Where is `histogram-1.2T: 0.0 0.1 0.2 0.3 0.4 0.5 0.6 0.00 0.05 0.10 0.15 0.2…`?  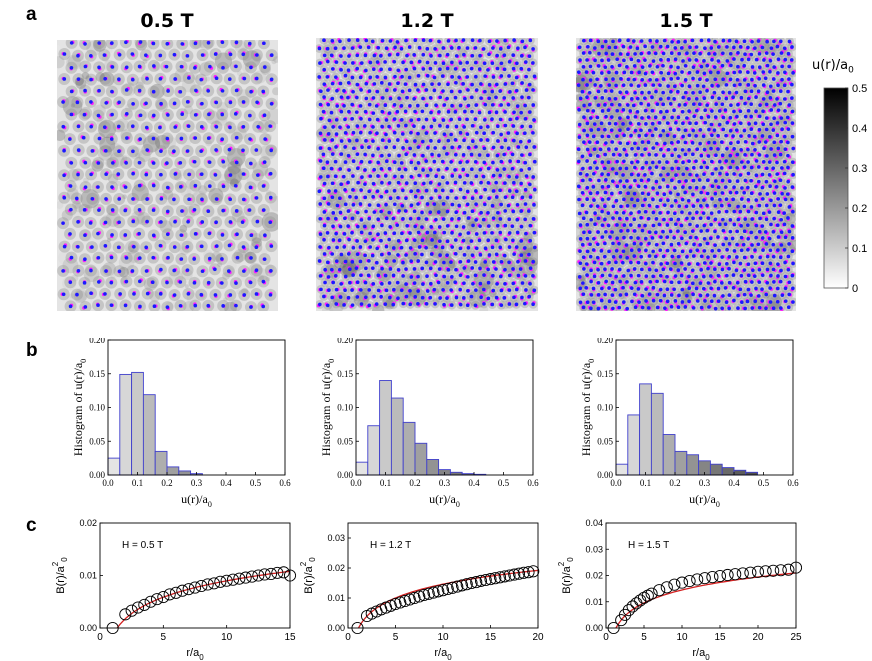 histogram-1.2T: 0.0 0.1 0.2 0.3 0.4 0.5 0.6 0.00 0.05 0.10 0.15 0.2… is located at coordinates (429, 423).